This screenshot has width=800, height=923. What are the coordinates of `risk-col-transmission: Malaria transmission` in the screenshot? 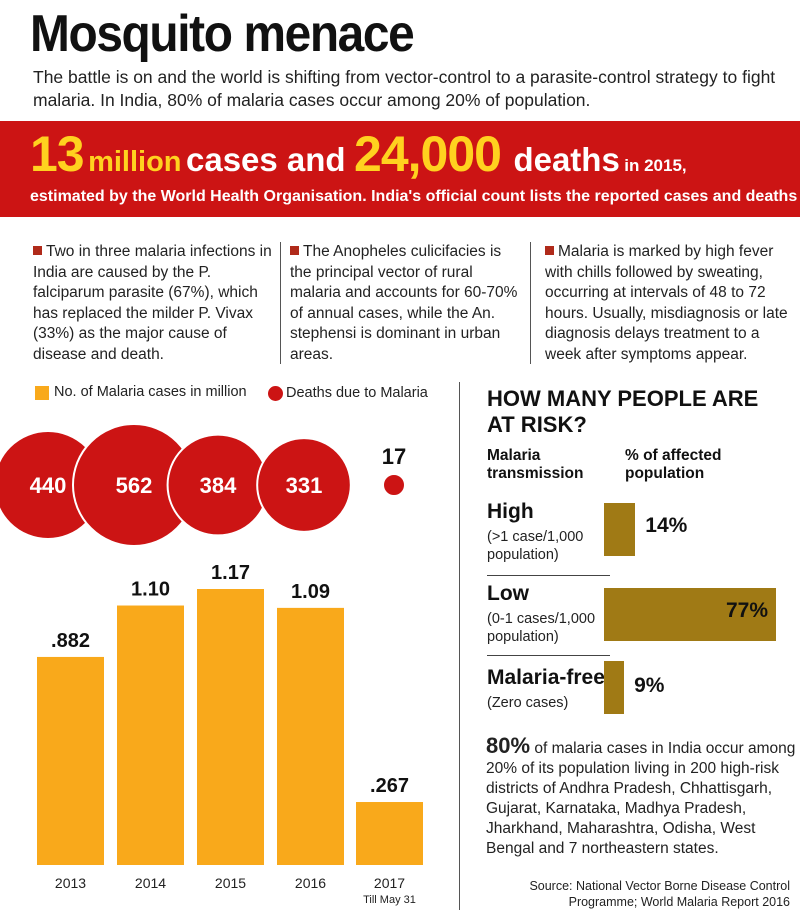 It's located at (535, 464).